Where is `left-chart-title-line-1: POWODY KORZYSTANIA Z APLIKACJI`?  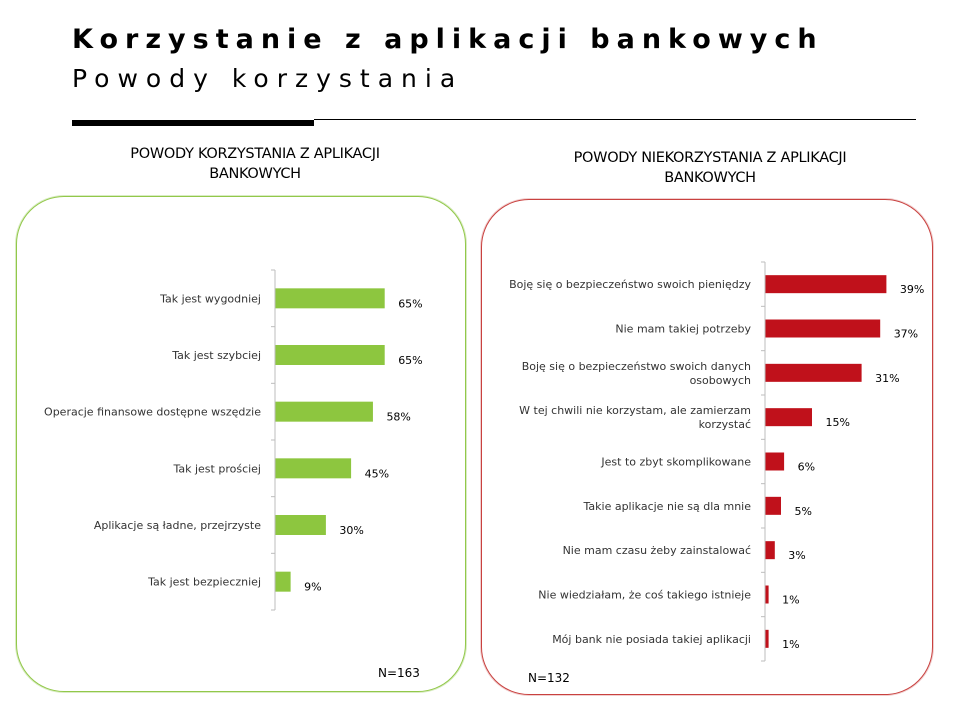 left-chart-title-line-1: POWODY KORZYSTANIA Z APLIKACJI is located at coordinates (255, 154).